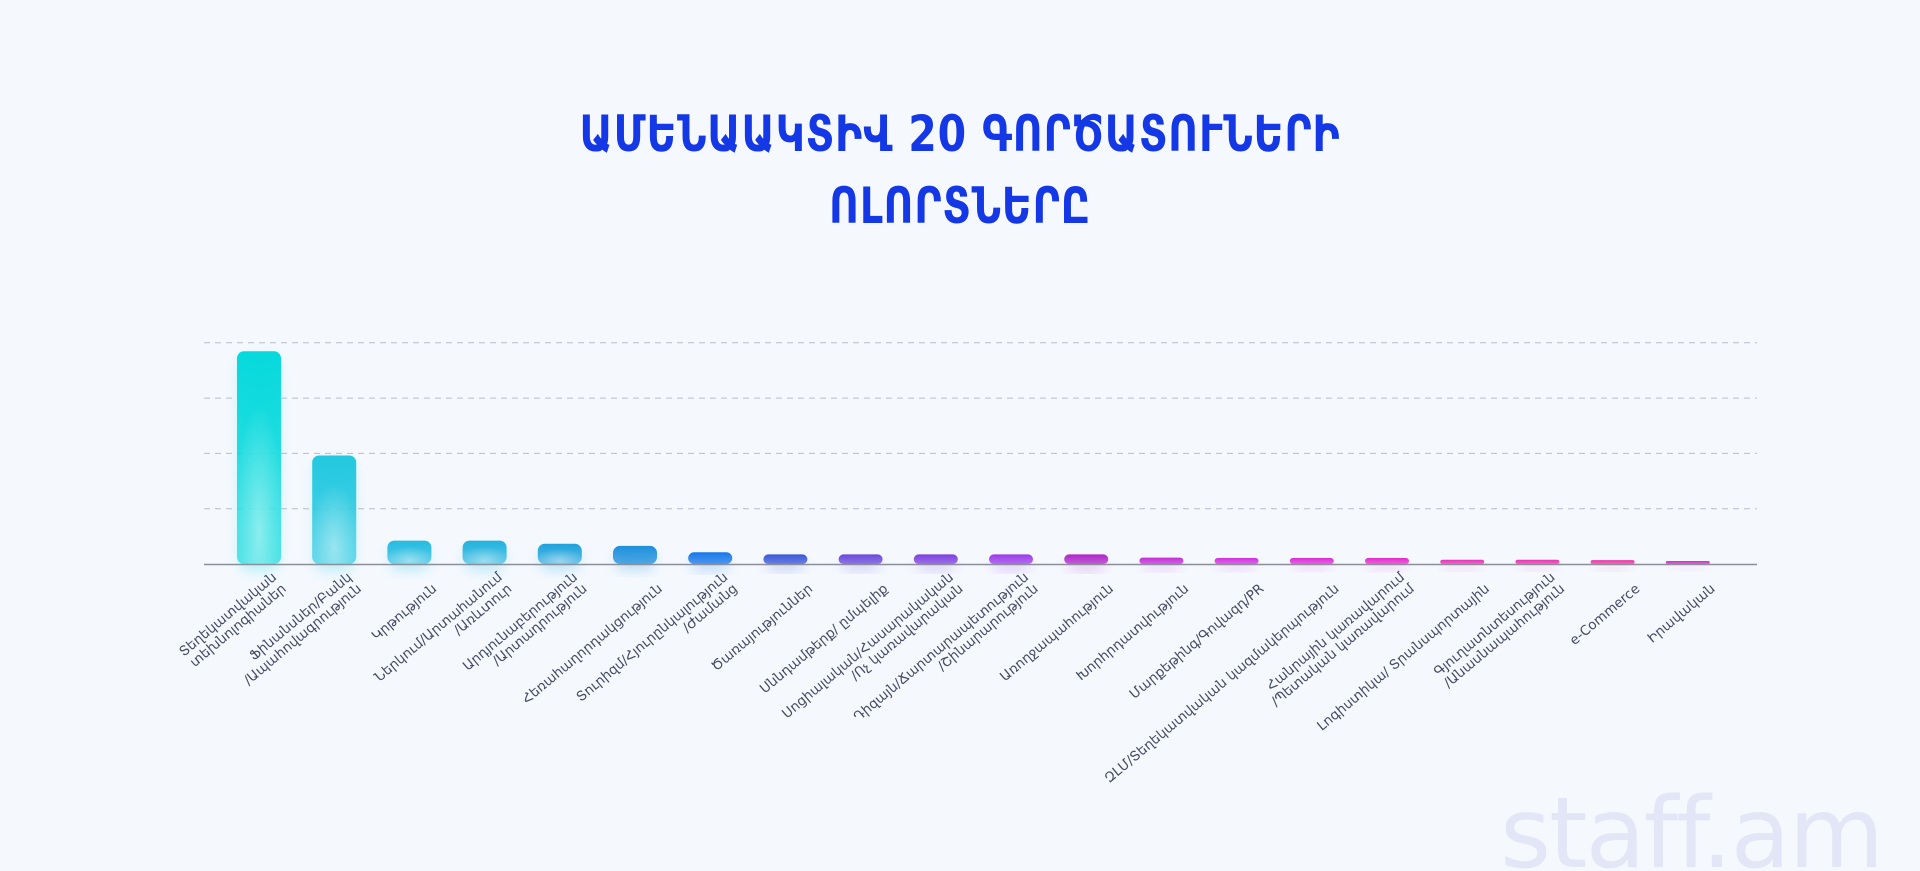  What do you see at coordinates (960, 206) in the screenshot?
I see `chart-title-line-2: ՈԼՈՐՏՆԵՐԸ` at bounding box center [960, 206].